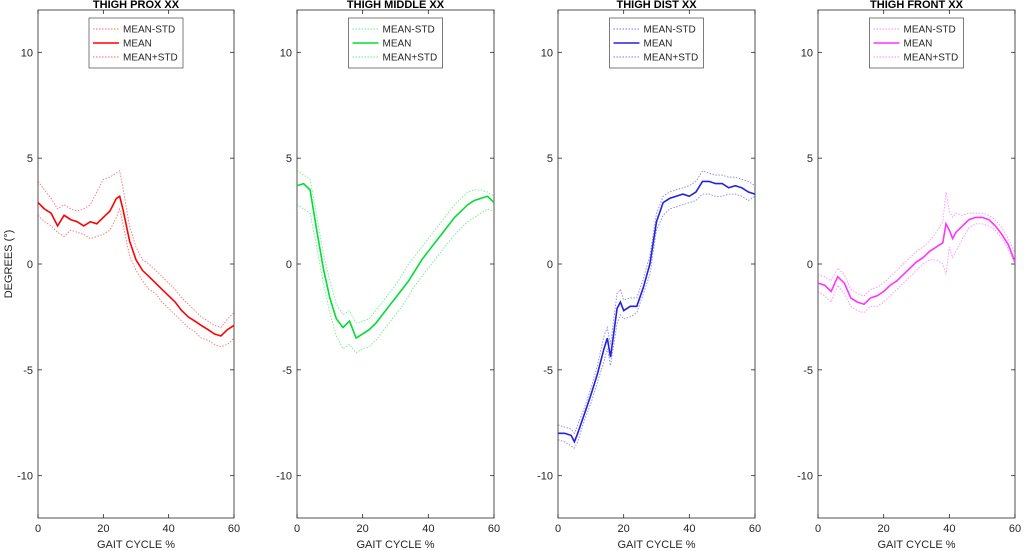 The height and width of the screenshot is (551, 1024). I want to click on chart-title: THIGH MIDDLE XX, so click(396, 5).